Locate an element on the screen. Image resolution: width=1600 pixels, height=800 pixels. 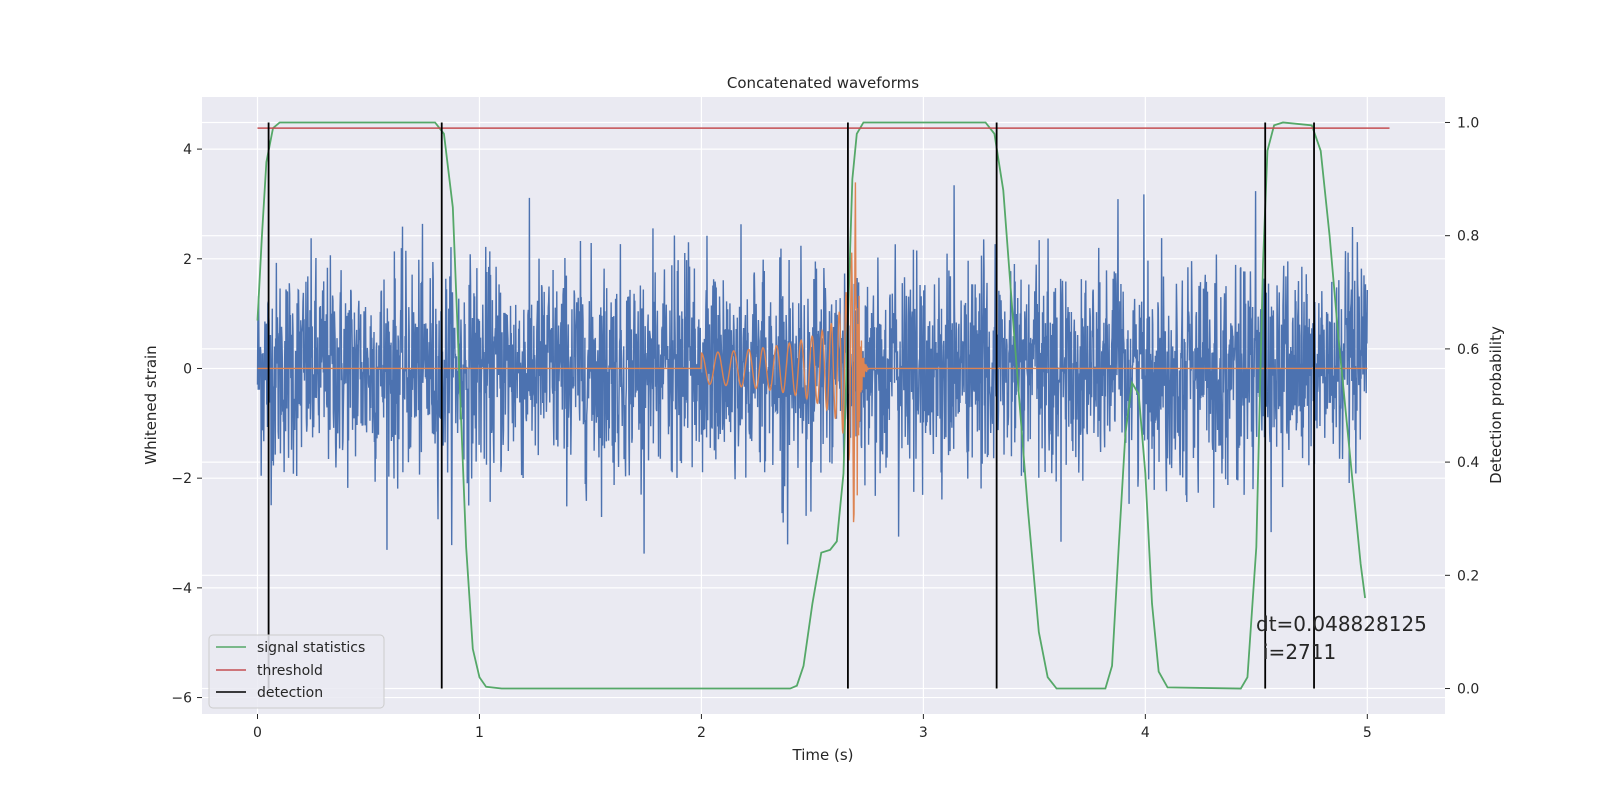
y-tick-label-right: 0.2 is located at coordinates (1468, 576).